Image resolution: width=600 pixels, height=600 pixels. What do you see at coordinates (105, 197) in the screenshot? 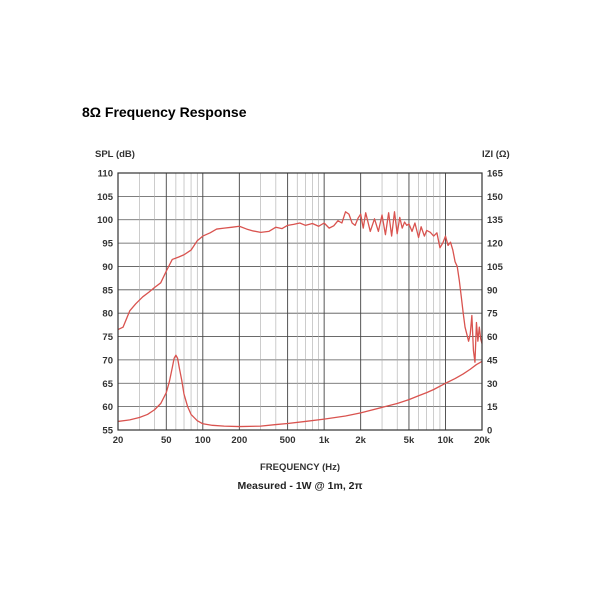
I see `left-y-tick-label: 105` at bounding box center [105, 197].